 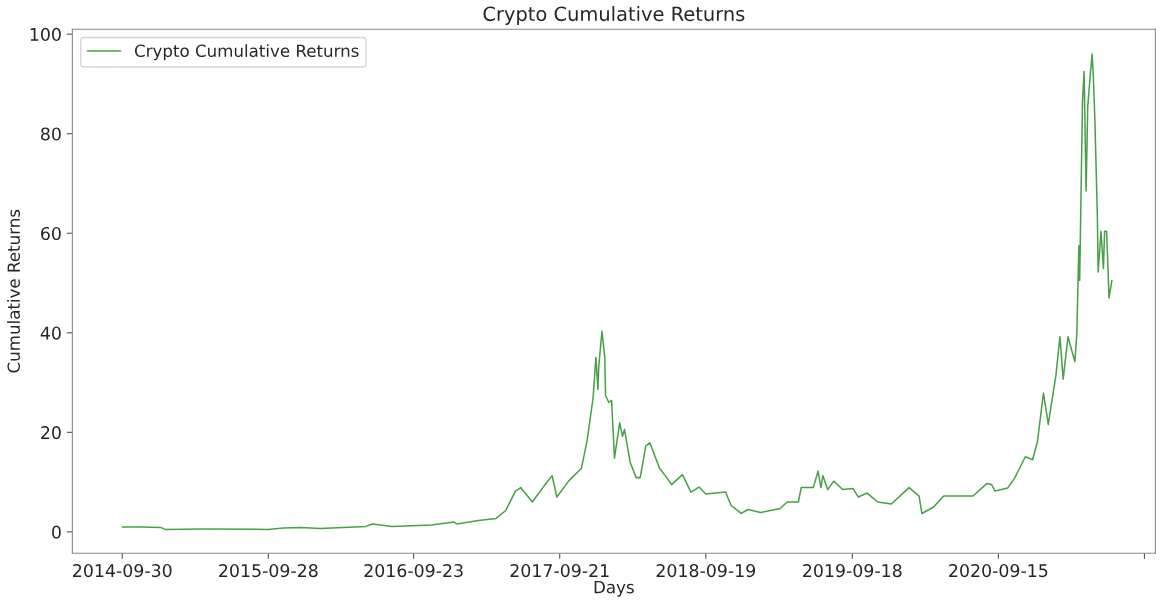 What do you see at coordinates (51, 233) in the screenshot?
I see `y-tick-label: 60` at bounding box center [51, 233].